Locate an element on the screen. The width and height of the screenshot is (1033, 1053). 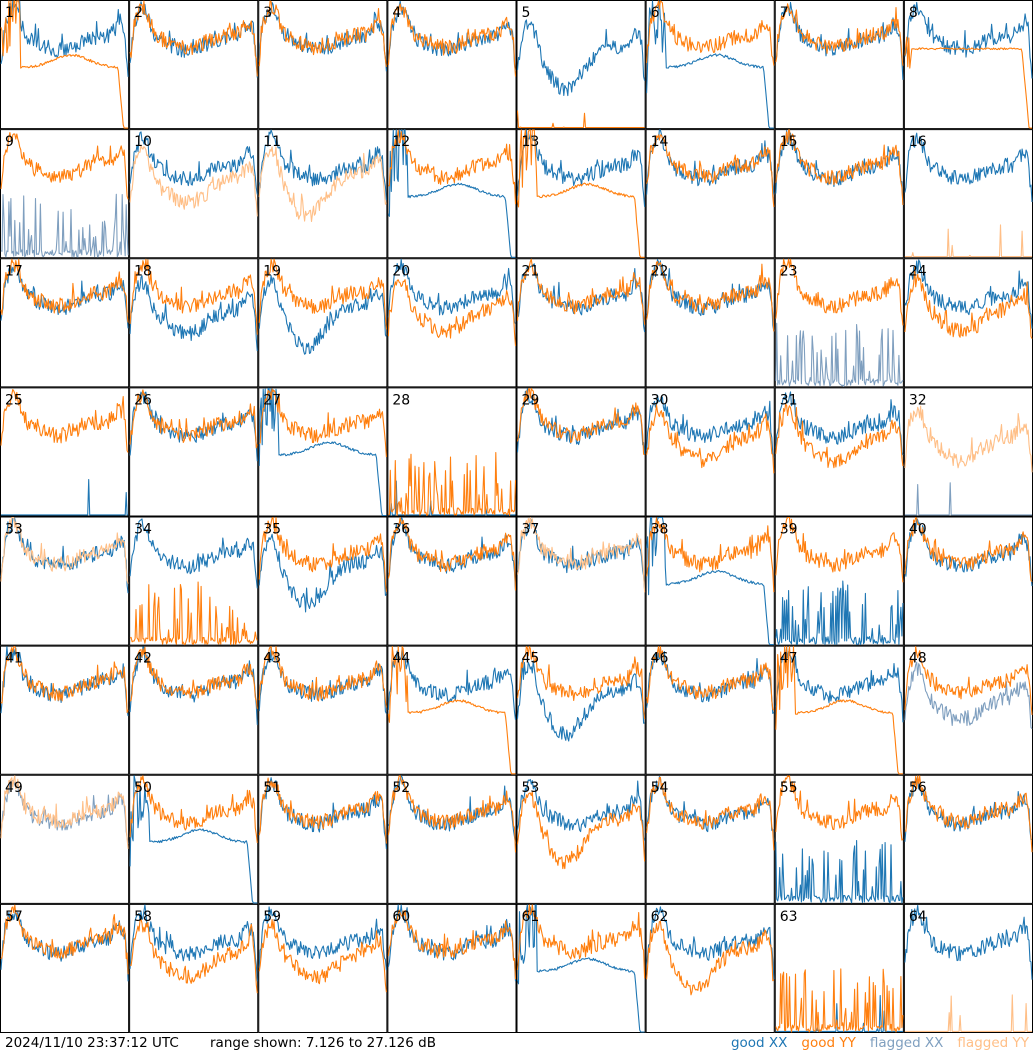
panel-label: 6 is located at coordinates (655, 13).